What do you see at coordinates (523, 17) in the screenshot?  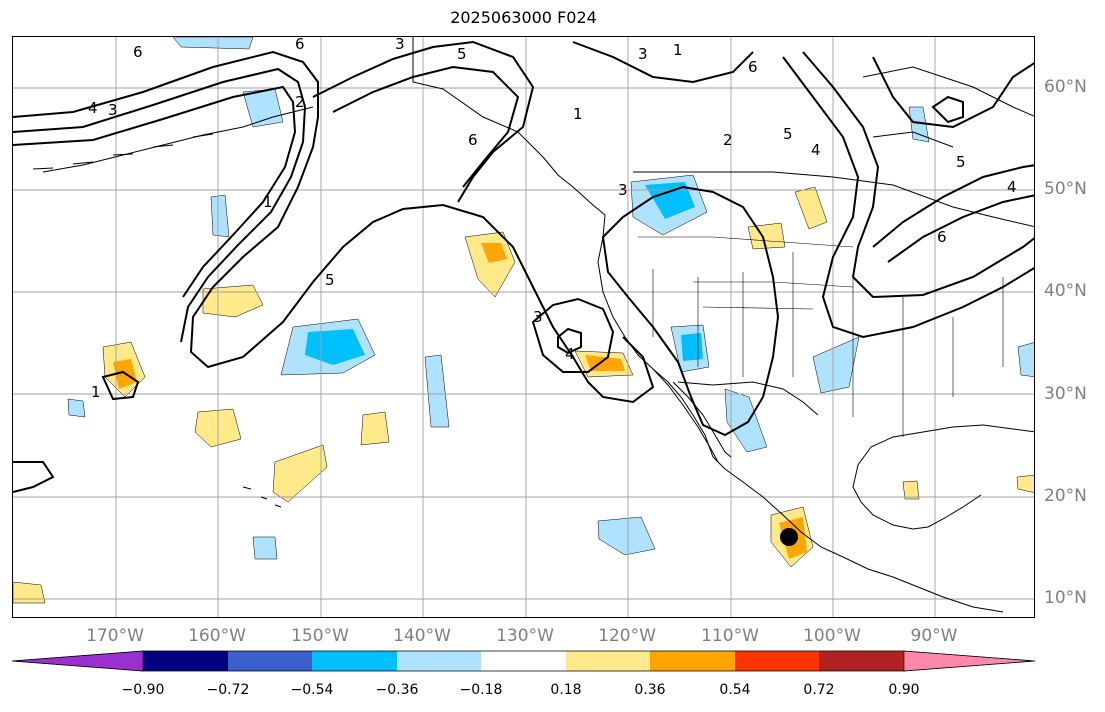 I see `chart-title: 2025063000 F024` at bounding box center [523, 17].